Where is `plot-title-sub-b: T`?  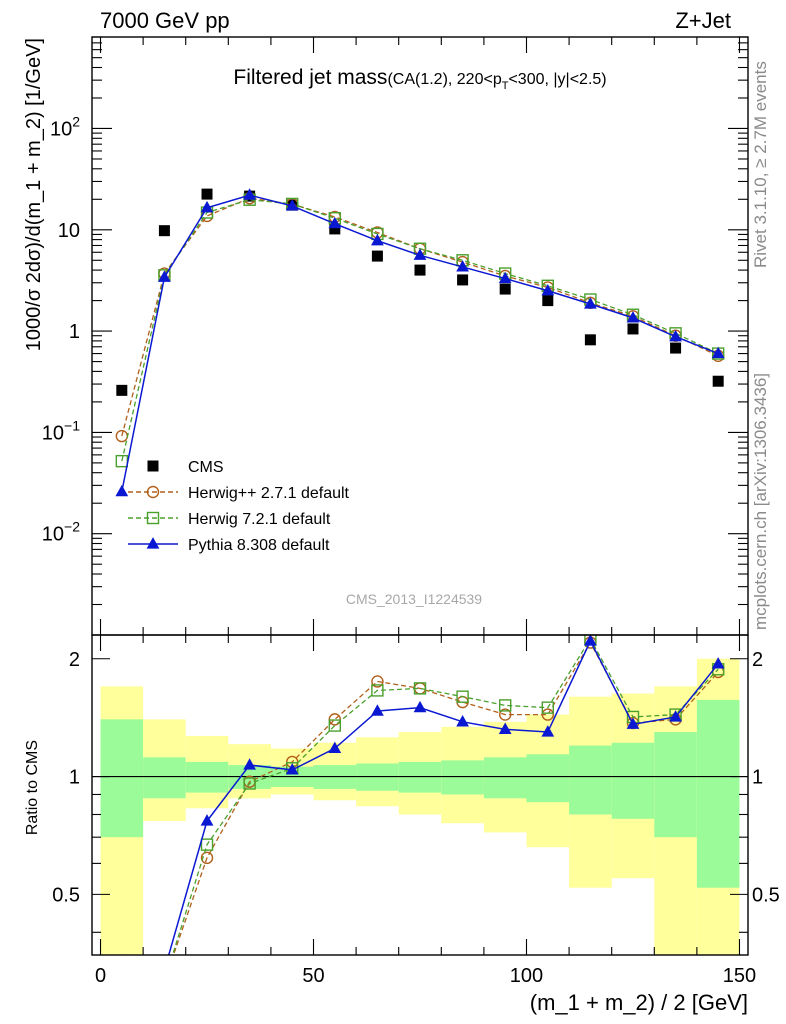
plot-title-sub-b: T is located at coordinates (505, 86).